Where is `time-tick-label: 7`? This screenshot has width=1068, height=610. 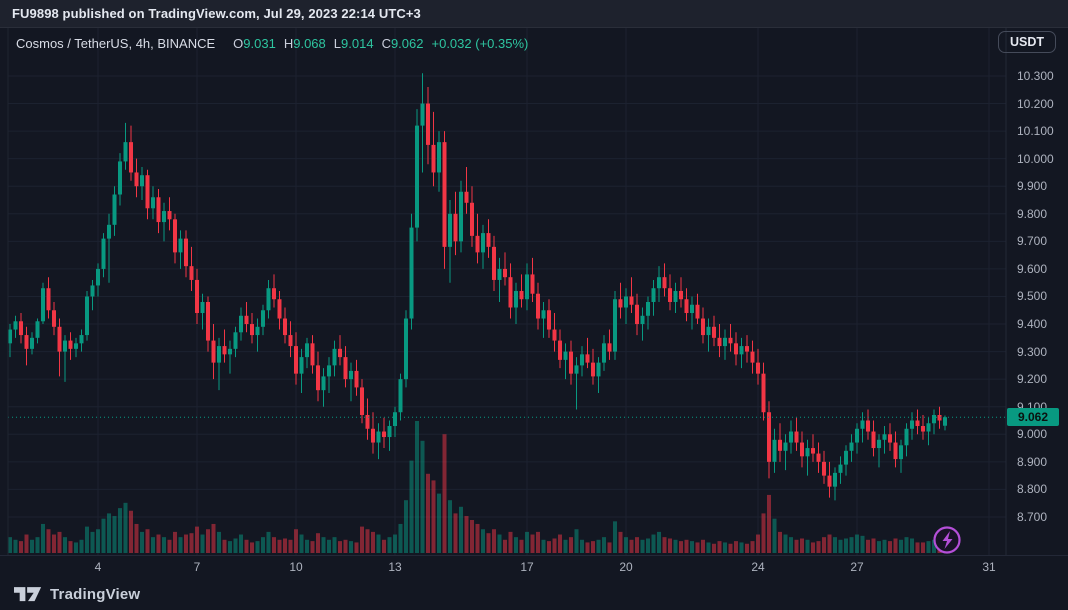 time-tick-label: 7 is located at coordinates (197, 567).